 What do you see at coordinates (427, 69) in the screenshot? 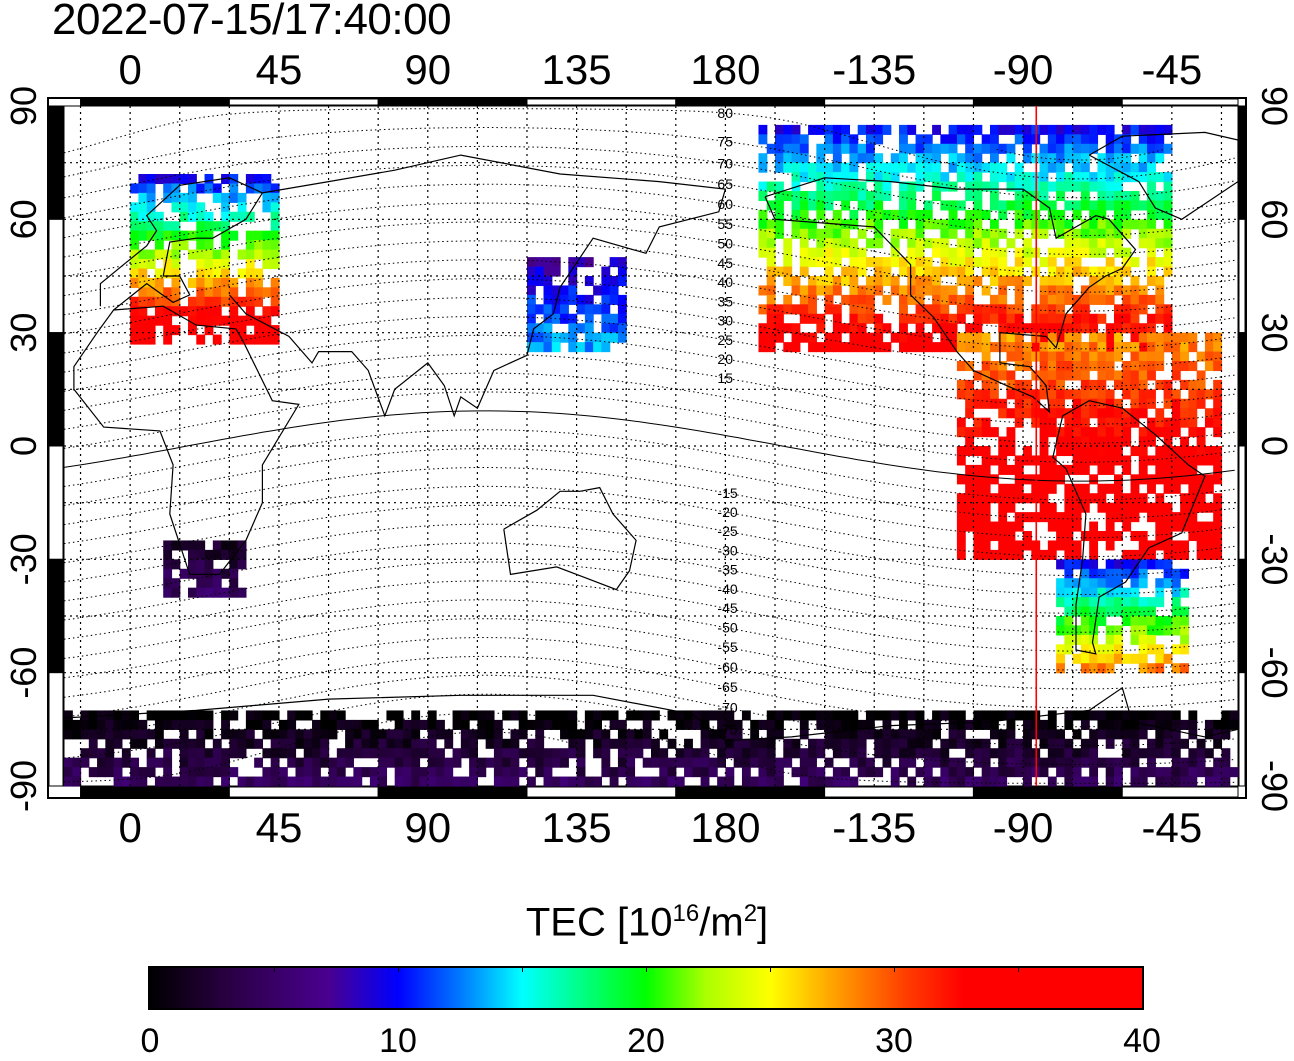
I see `top-lon-label: 90` at bounding box center [427, 69].